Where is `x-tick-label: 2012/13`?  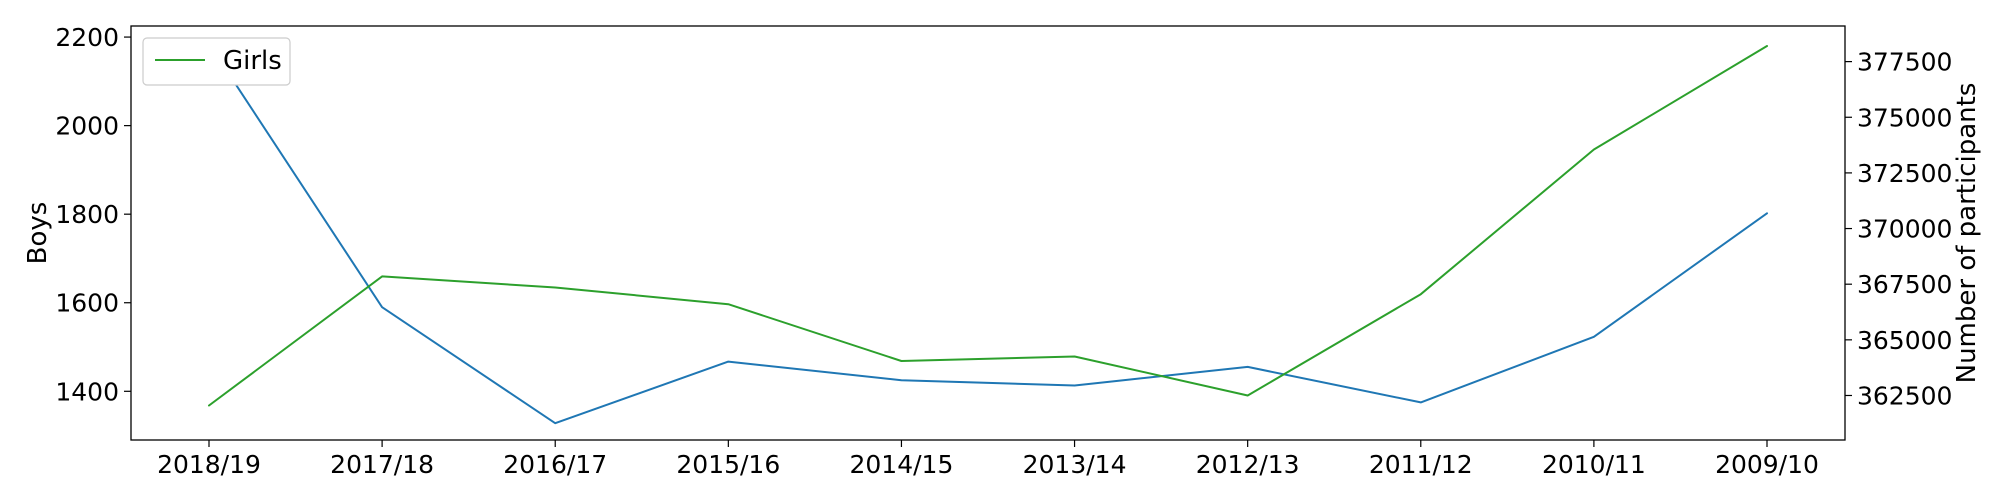
x-tick-label: 2012/13 is located at coordinates (1248, 464).